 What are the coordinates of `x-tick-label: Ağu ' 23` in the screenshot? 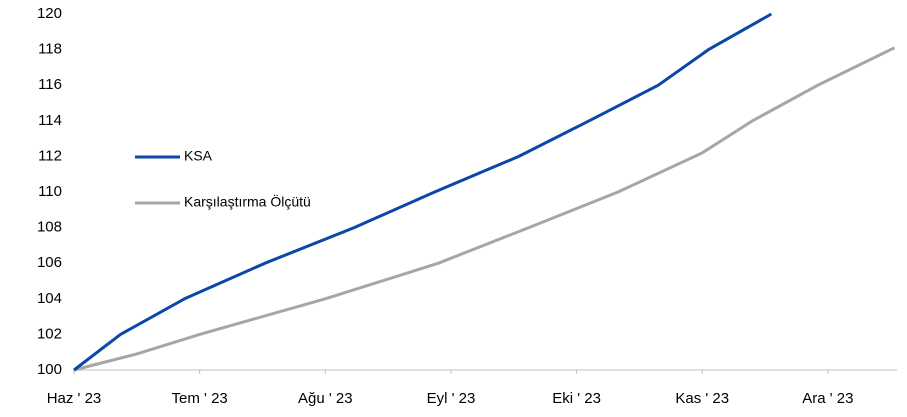 It's located at (325, 398).